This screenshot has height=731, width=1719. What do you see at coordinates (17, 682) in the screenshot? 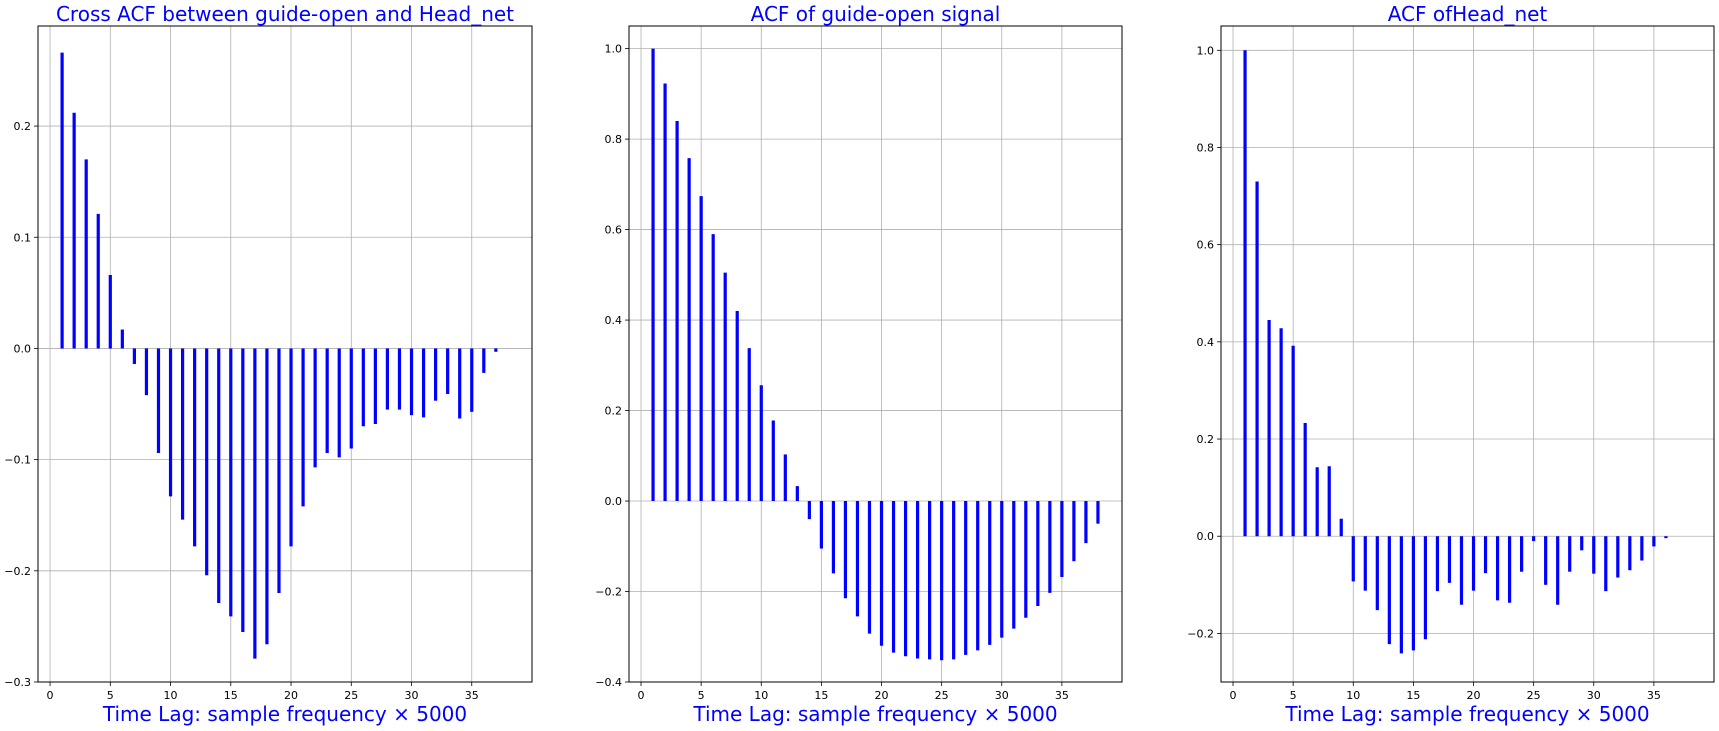
I see `y-tick-label: −0.3` at bounding box center [17, 682].